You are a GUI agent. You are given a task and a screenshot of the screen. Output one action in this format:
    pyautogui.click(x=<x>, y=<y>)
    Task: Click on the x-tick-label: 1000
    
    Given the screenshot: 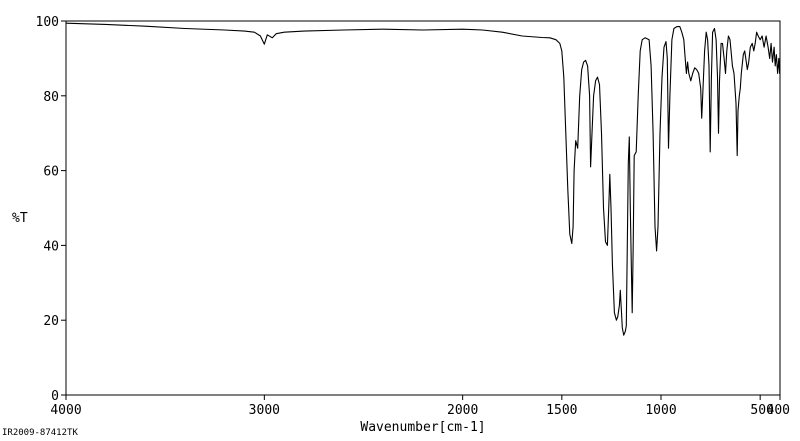 What is the action you would take?
    pyautogui.click(x=660, y=410)
    